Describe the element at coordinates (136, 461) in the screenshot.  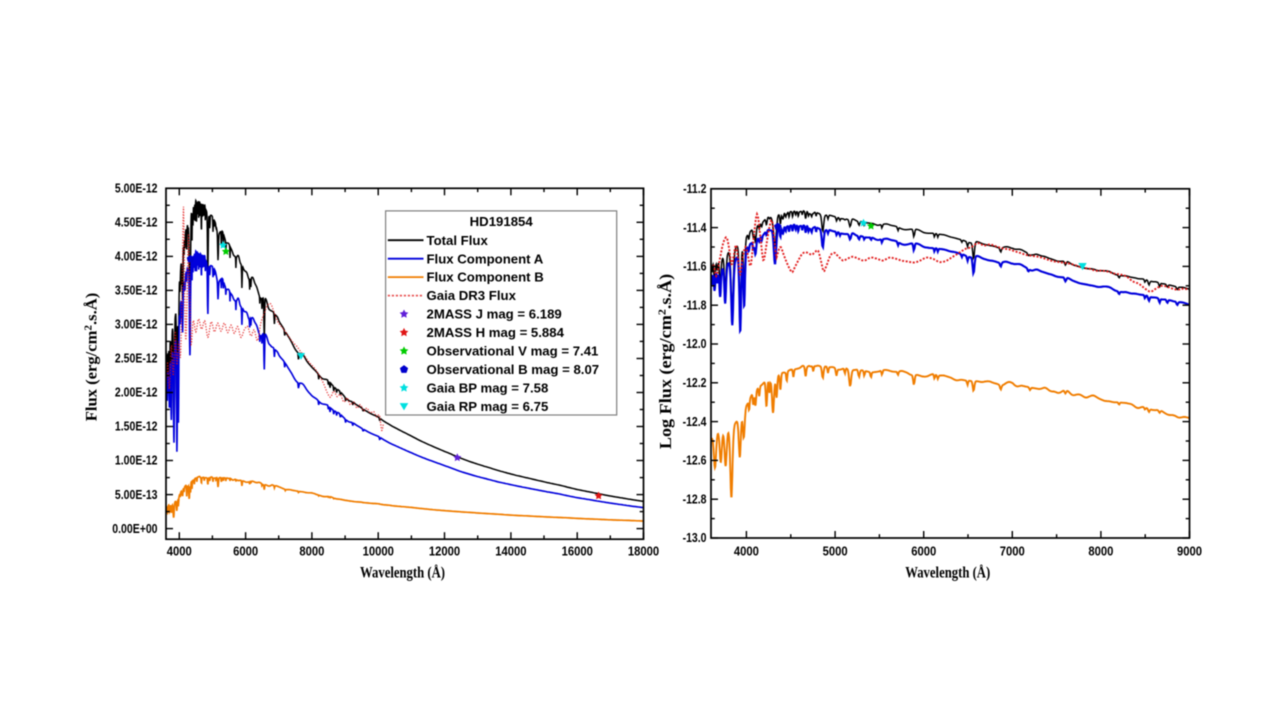
I see `svg-text: 1.00E-12` at that location.